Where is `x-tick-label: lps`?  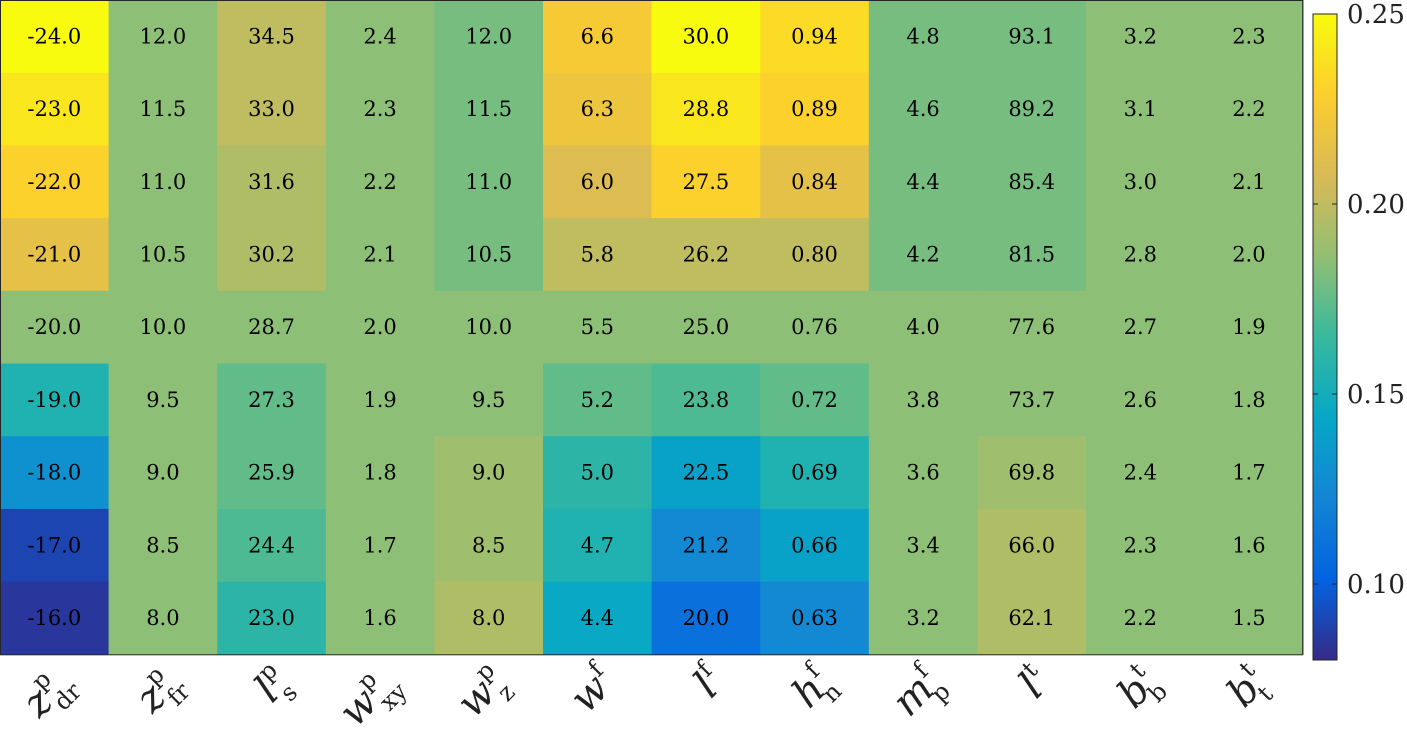 x-tick-label: lps is located at coordinates (274, 683).